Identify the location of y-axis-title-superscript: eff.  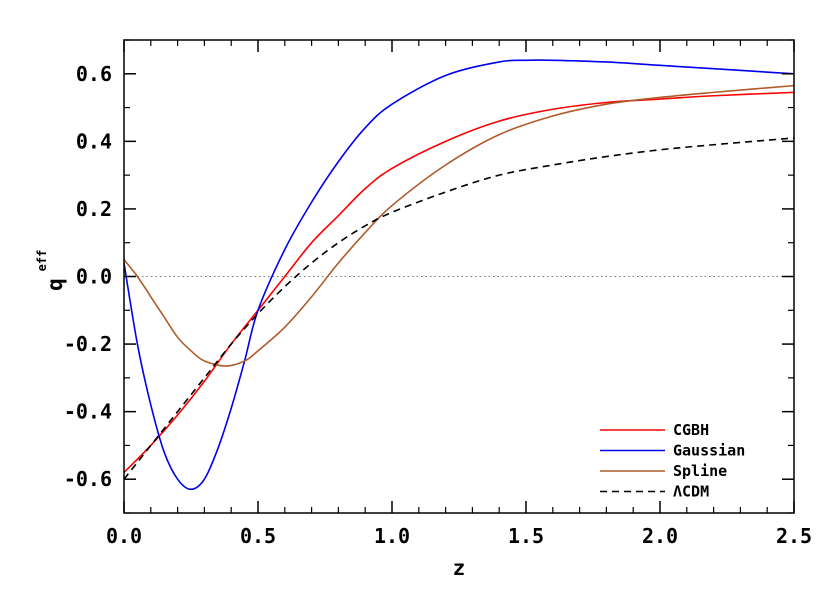
(42, 261).